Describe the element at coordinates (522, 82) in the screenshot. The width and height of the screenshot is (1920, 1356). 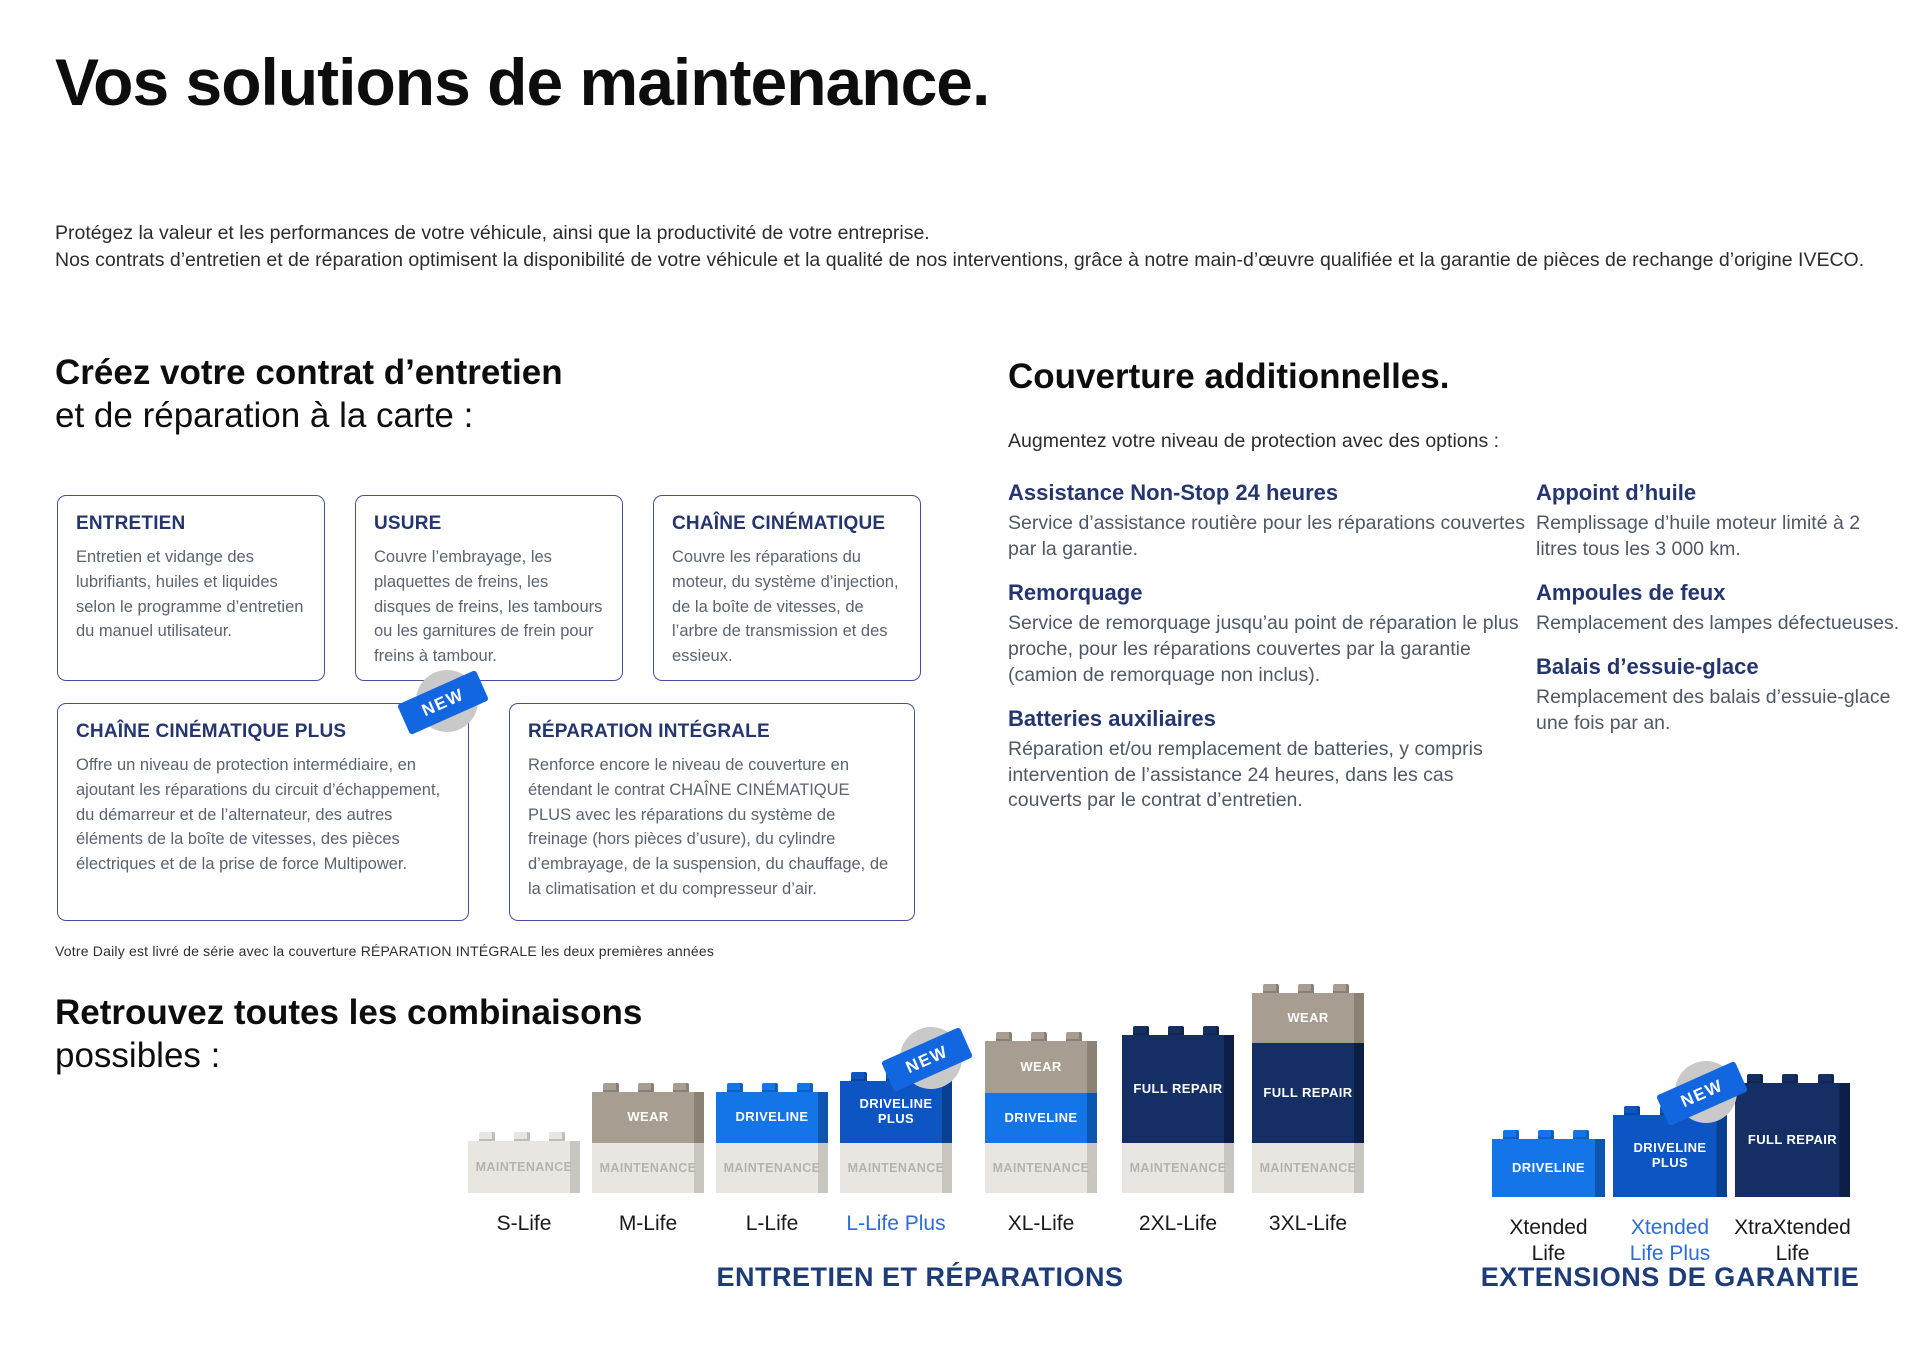
I see `page-title: Vos solutions de maintenance.` at that location.